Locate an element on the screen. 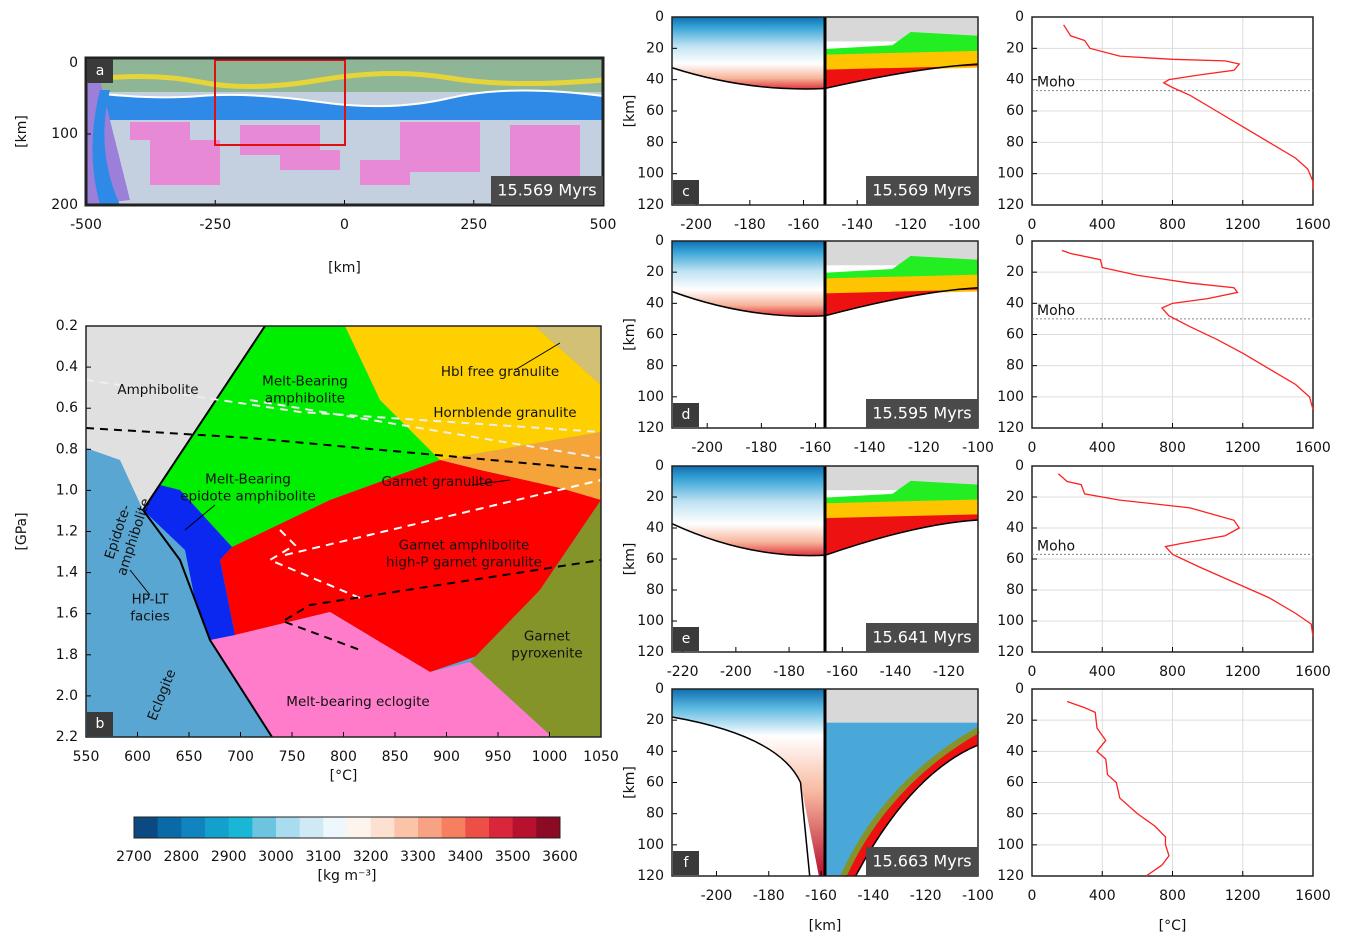  x-tick-label: -250 is located at coordinates (215, 225).